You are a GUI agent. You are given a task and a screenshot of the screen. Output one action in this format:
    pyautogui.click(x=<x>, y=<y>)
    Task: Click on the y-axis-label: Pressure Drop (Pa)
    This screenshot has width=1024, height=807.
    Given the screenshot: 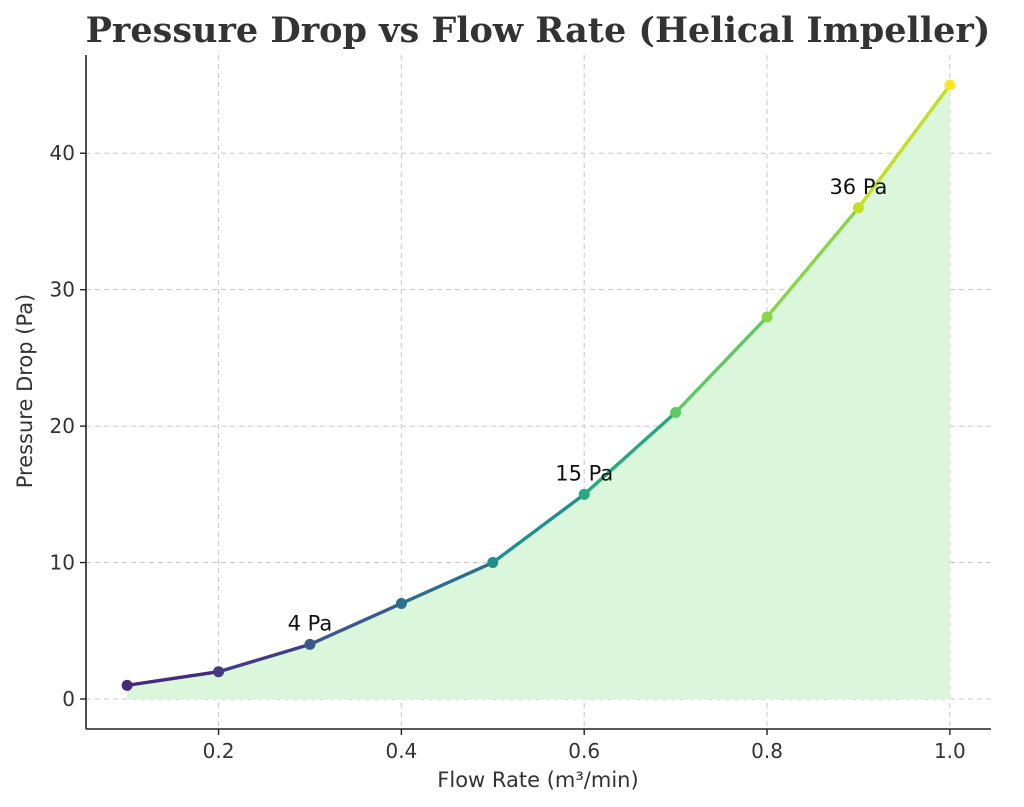 What is the action you would take?
    pyautogui.click(x=25, y=391)
    